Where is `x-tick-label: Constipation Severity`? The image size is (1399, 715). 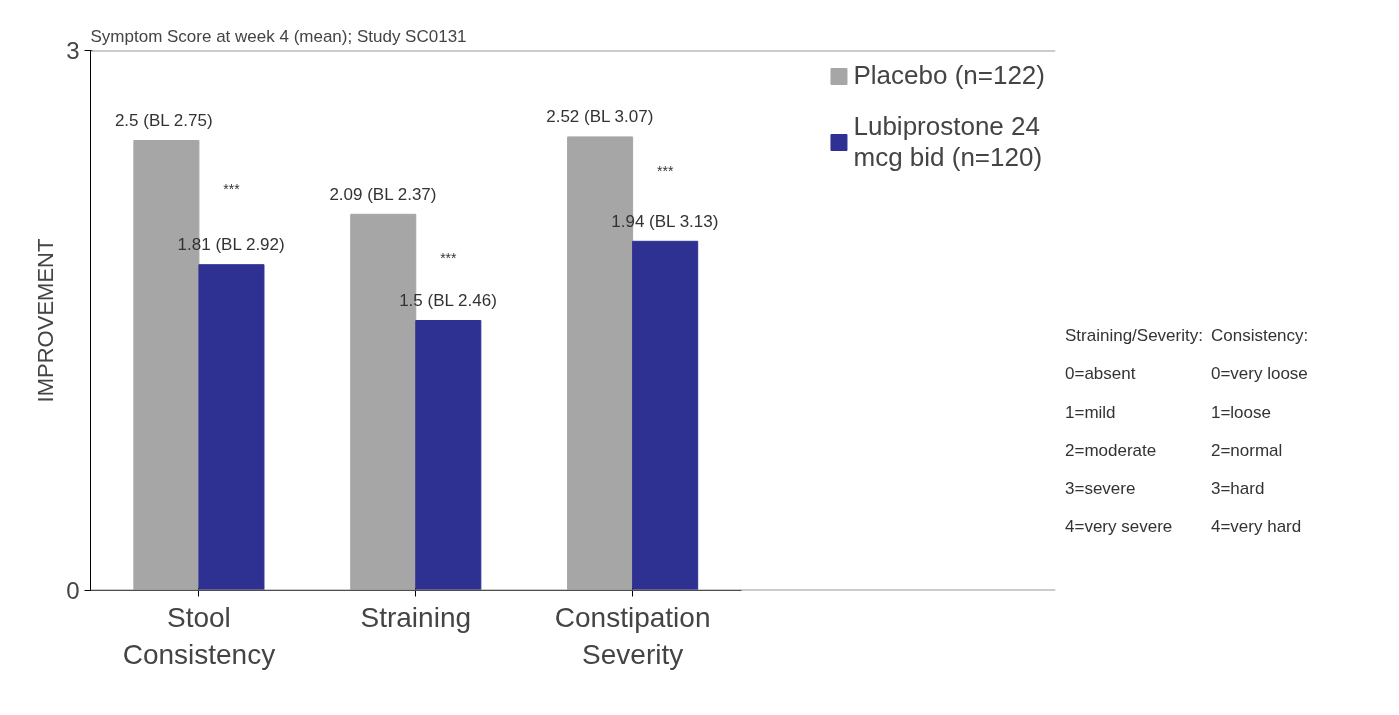 x-tick-label: Constipation Severity is located at coordinates (632, 635).